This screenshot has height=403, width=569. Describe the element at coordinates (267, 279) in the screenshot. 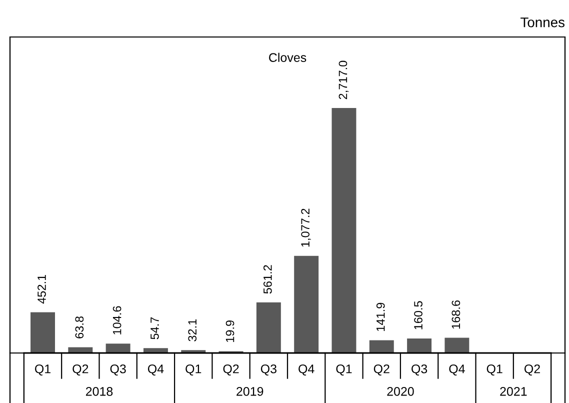

I see `data-label: 561.2` at that location.